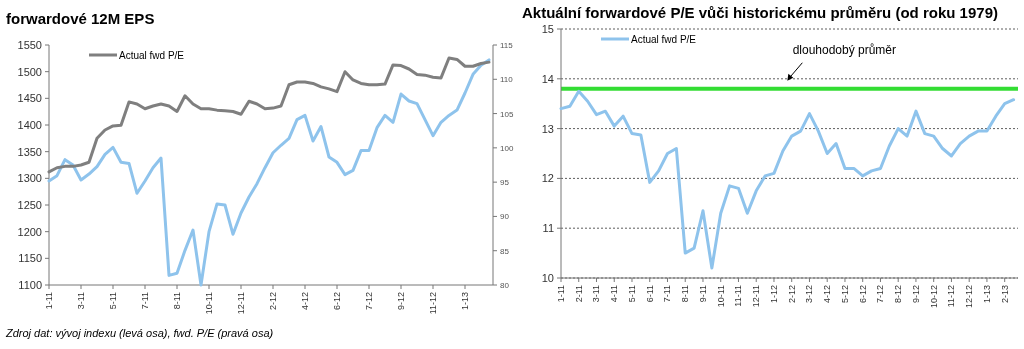 The image size is (1024, 349). Describe the element at coordinates (30, 258) in the screenshot. I see `y-tick-label: 1150` at that location.